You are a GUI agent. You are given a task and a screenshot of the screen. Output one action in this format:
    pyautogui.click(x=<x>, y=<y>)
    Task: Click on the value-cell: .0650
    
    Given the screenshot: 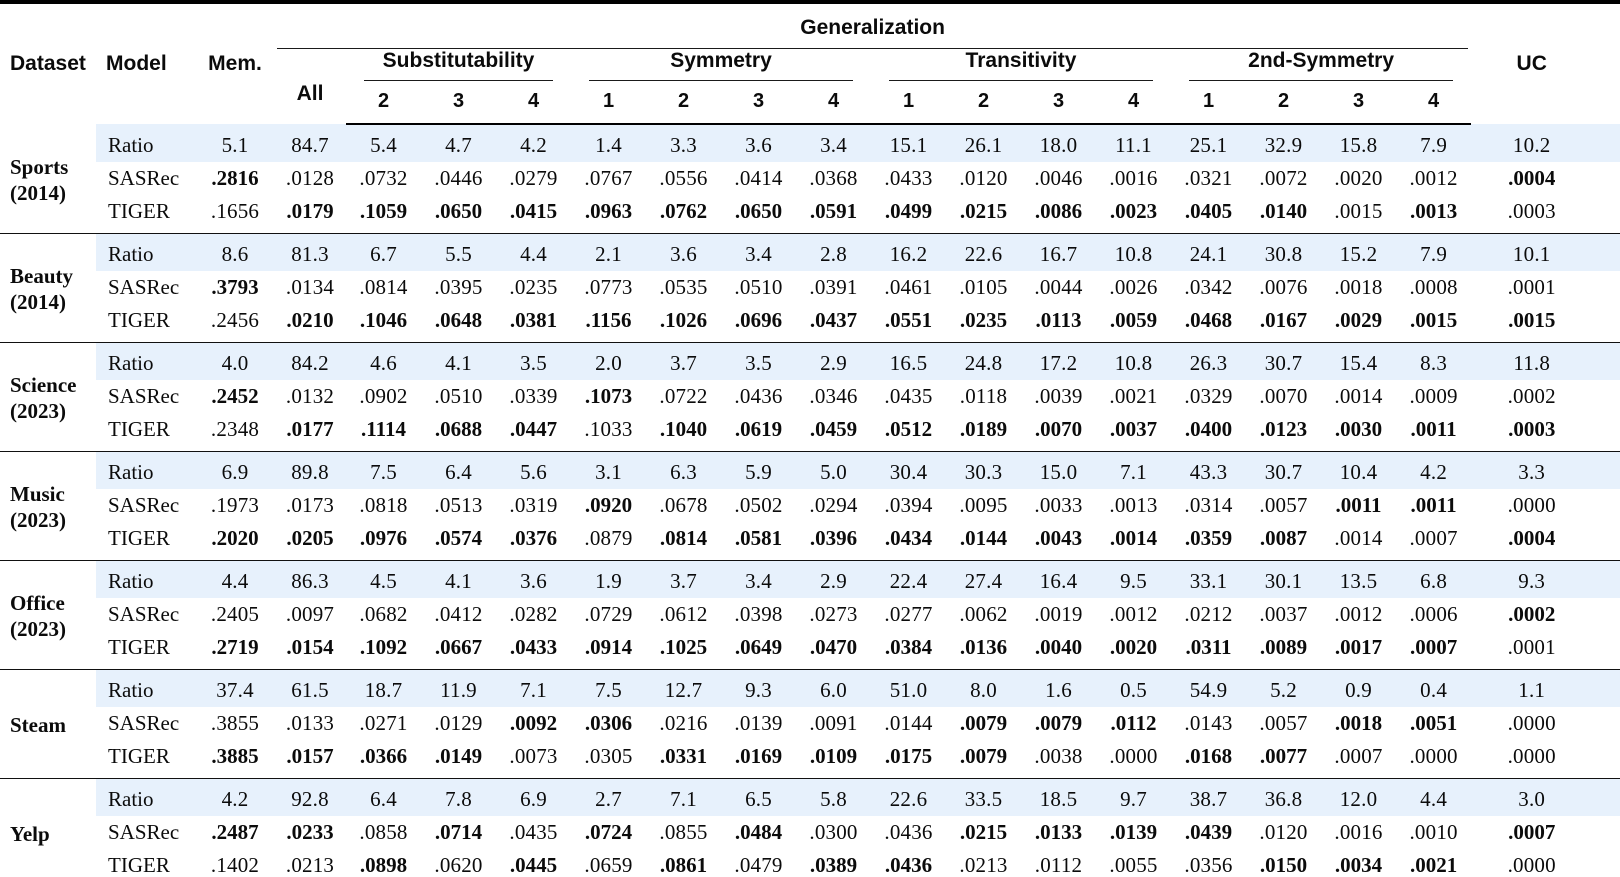 What is the action you would take?
    pyautogui.click(x=458, y=211)
    